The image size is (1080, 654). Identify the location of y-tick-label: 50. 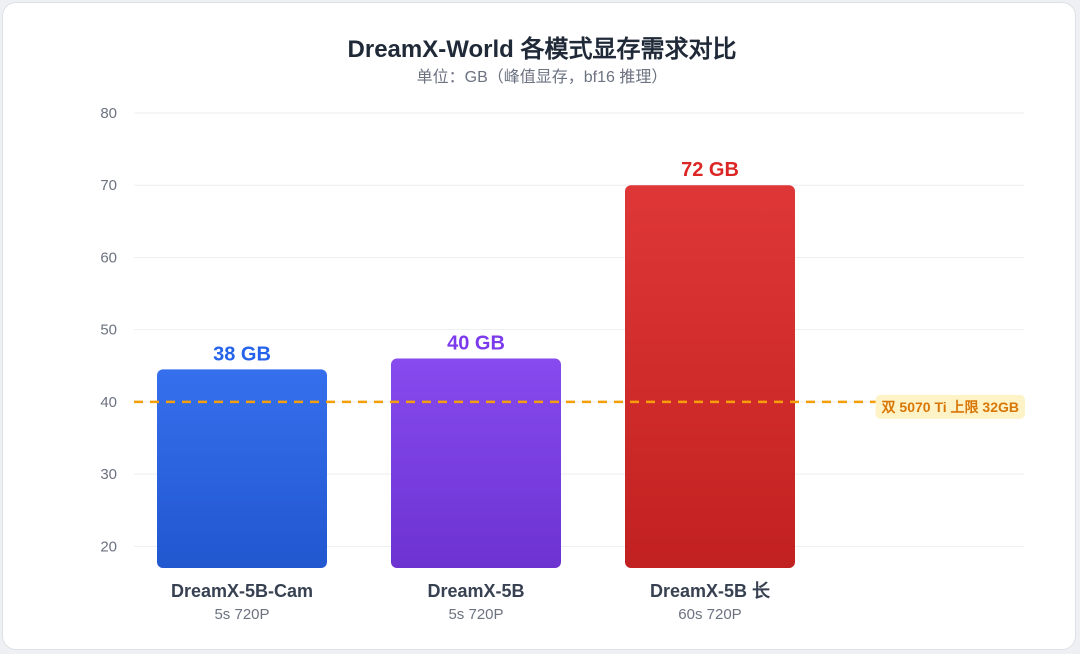
(108, 330).